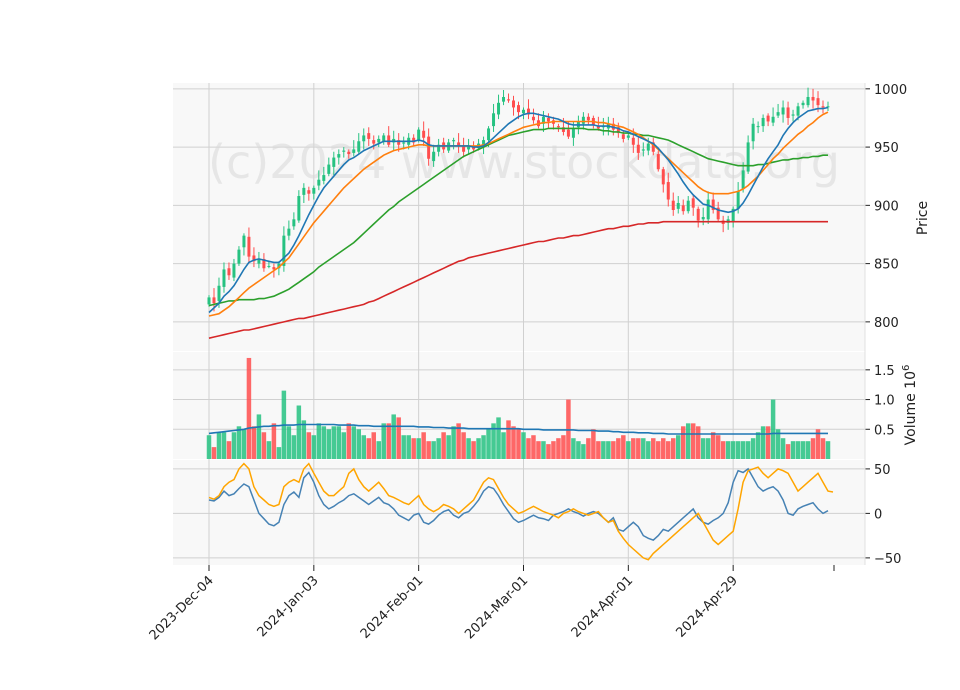  I want to click on price-tick-label: 850, so click(886, 265).